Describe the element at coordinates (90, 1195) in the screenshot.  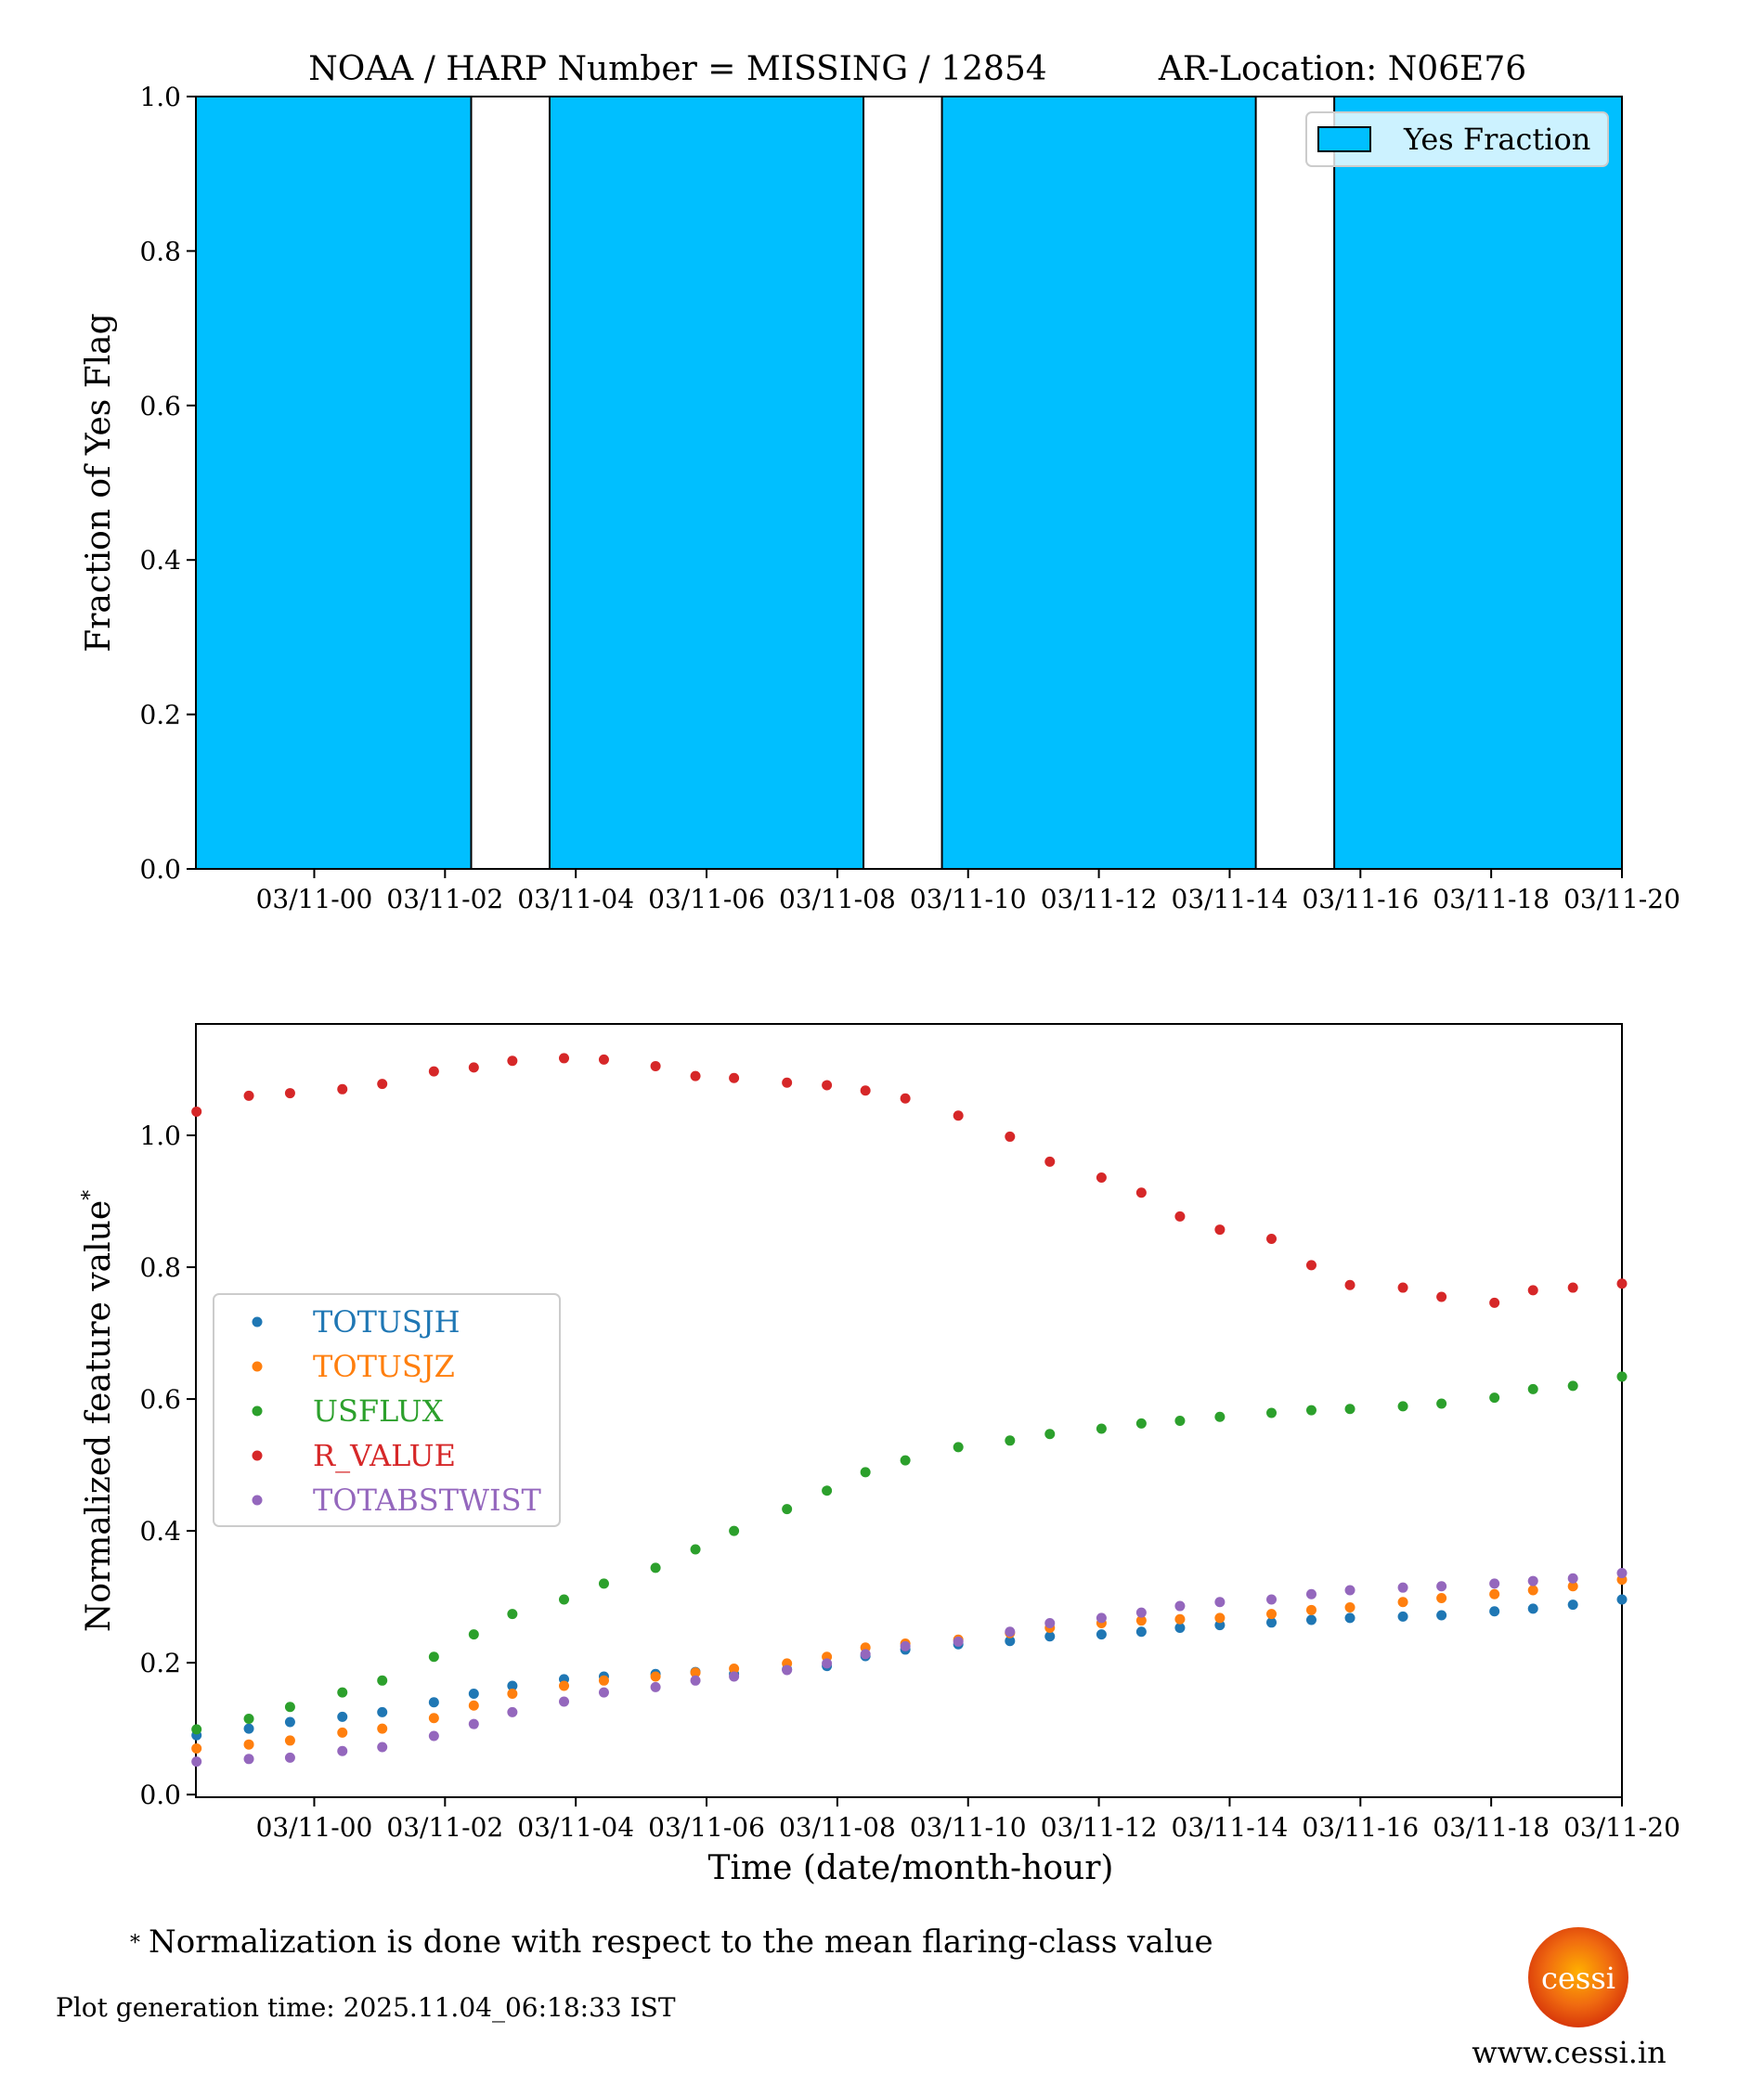
I see `y-label-asterisk: *` at that location.